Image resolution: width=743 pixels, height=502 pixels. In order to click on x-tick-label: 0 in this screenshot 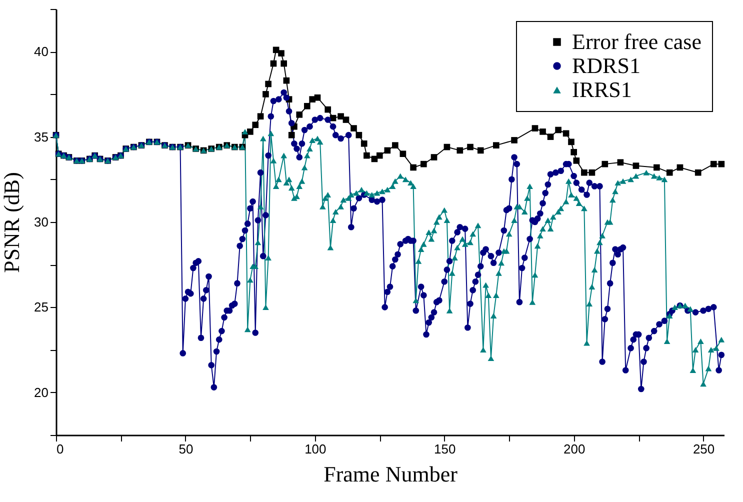, I will do `click(60, 449)`.